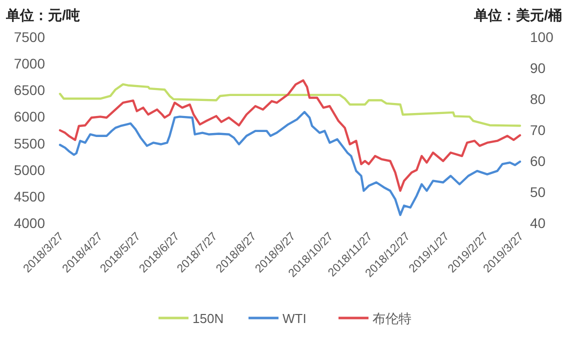  Describe the element at coordinates (30, 143) in the screenshot. I see `y-tick-label: 5500` at that location.